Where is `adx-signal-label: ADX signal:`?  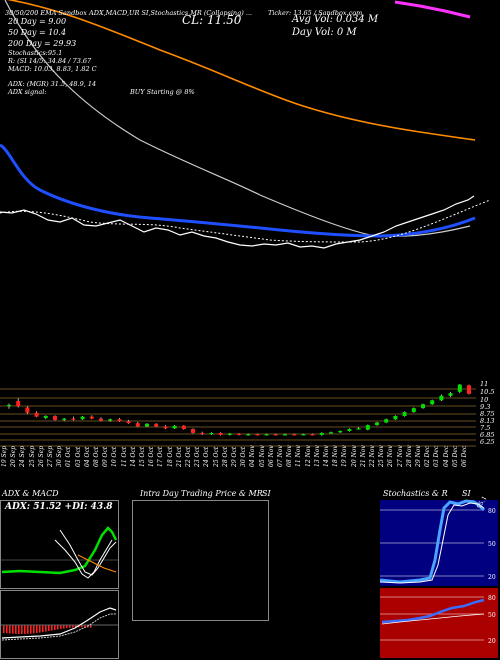
adx-signal-label: ADX signal: is located at coordinates (27, 92).